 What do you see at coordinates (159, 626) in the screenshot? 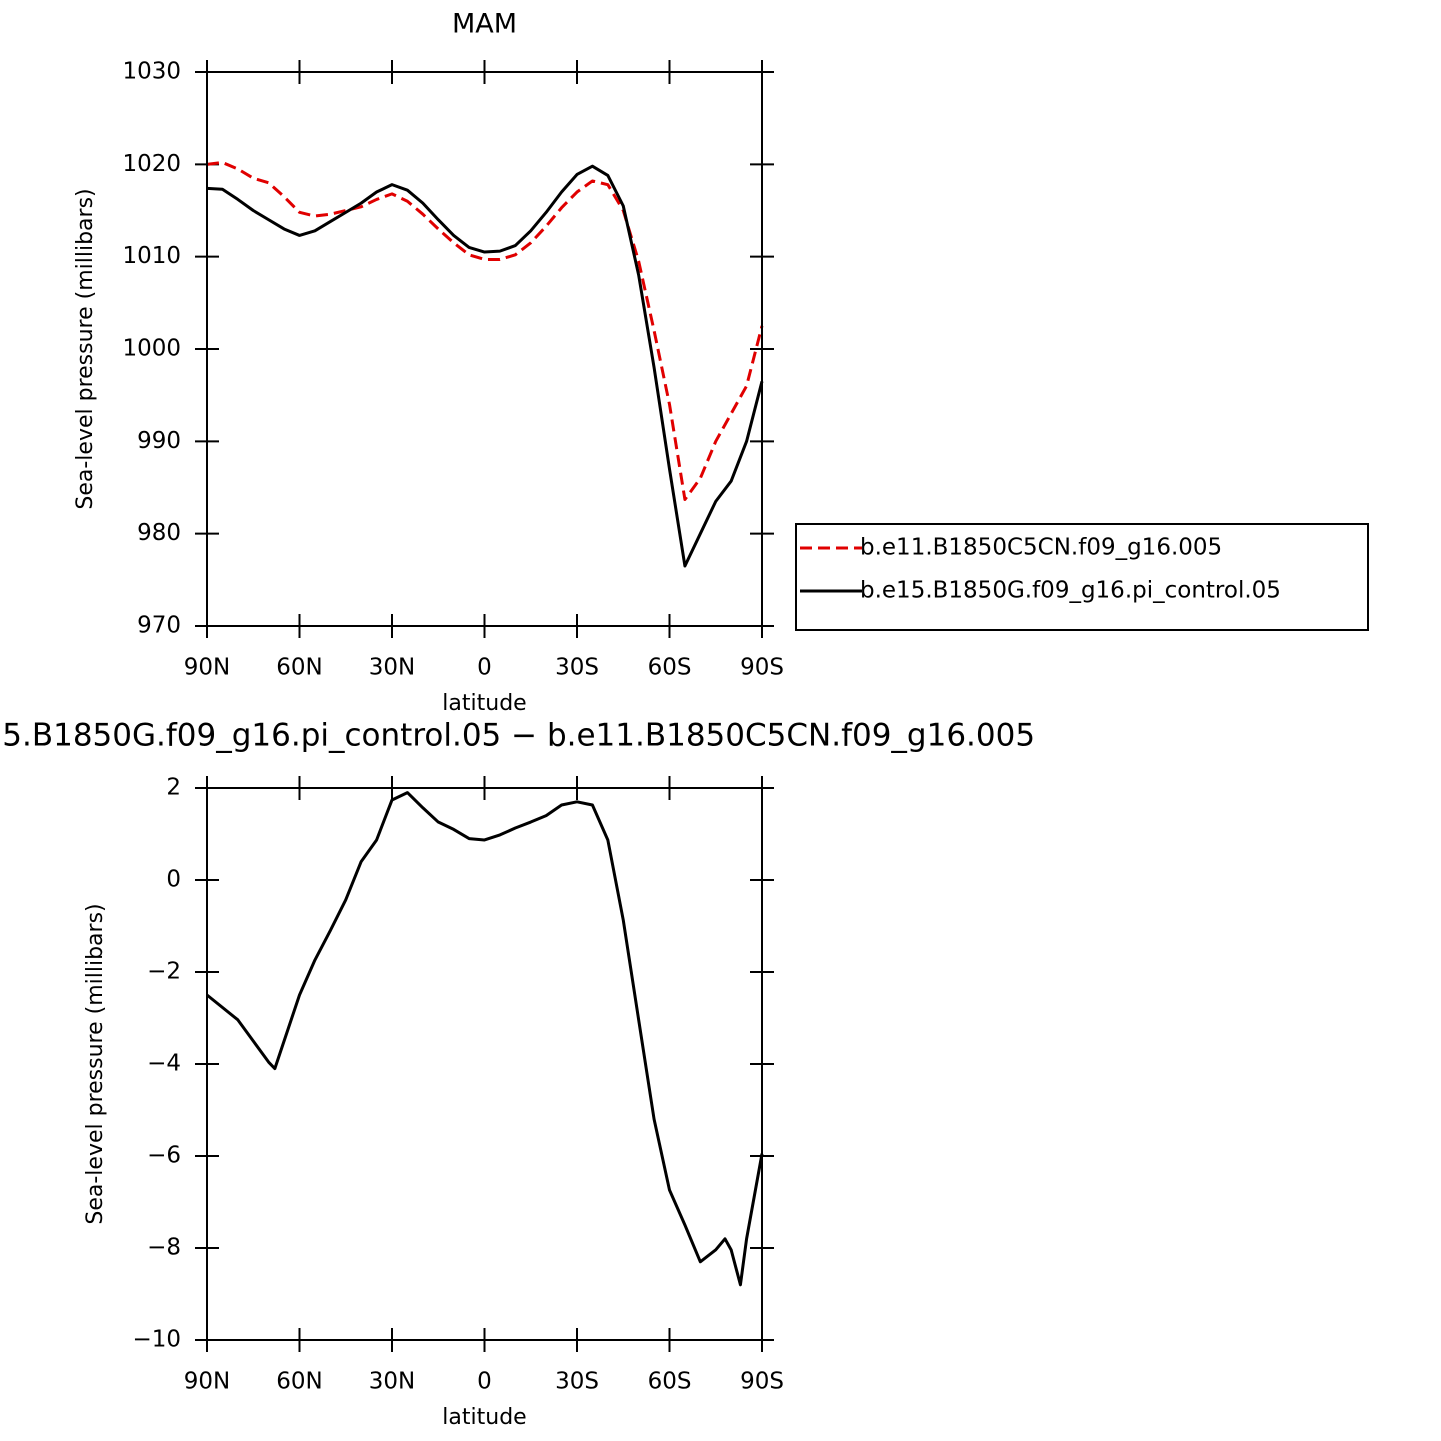
I see `y-tick-label: 970` at bounding box center [159, 626].